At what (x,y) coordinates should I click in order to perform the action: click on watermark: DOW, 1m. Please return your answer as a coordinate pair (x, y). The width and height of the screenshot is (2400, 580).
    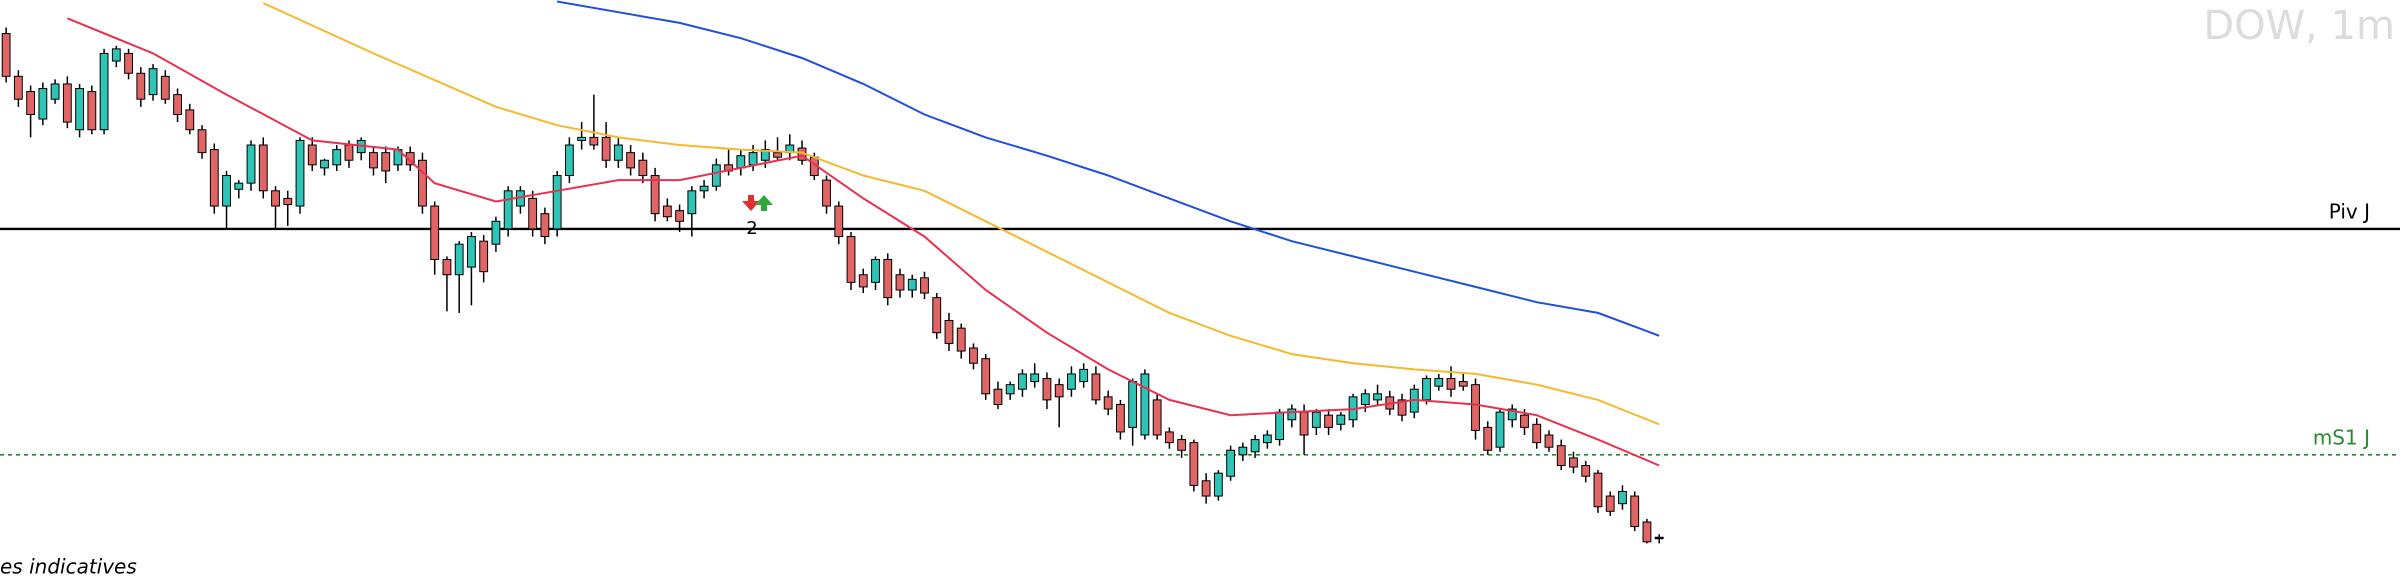
    Looking at the image, I should click on (2299, 26).